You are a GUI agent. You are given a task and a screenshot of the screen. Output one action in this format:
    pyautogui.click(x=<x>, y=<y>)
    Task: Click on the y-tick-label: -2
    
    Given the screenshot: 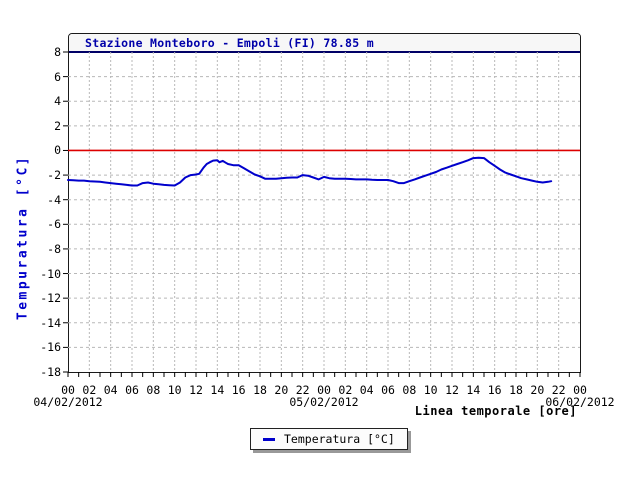 What is the action you would take?
    pyautogui.click(x=54, y=175)
    